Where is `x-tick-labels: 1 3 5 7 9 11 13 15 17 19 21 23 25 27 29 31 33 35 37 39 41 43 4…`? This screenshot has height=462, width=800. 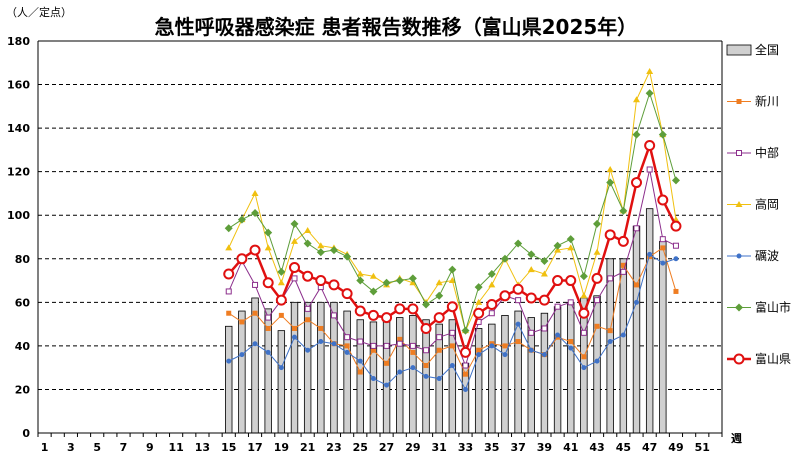
x-tick-labels: 1 3 5 7 9 11 13 15 17 19 21 23 25 27 29 31 33 35 37 39 41 43 4… is located at coordinates (375, 447).